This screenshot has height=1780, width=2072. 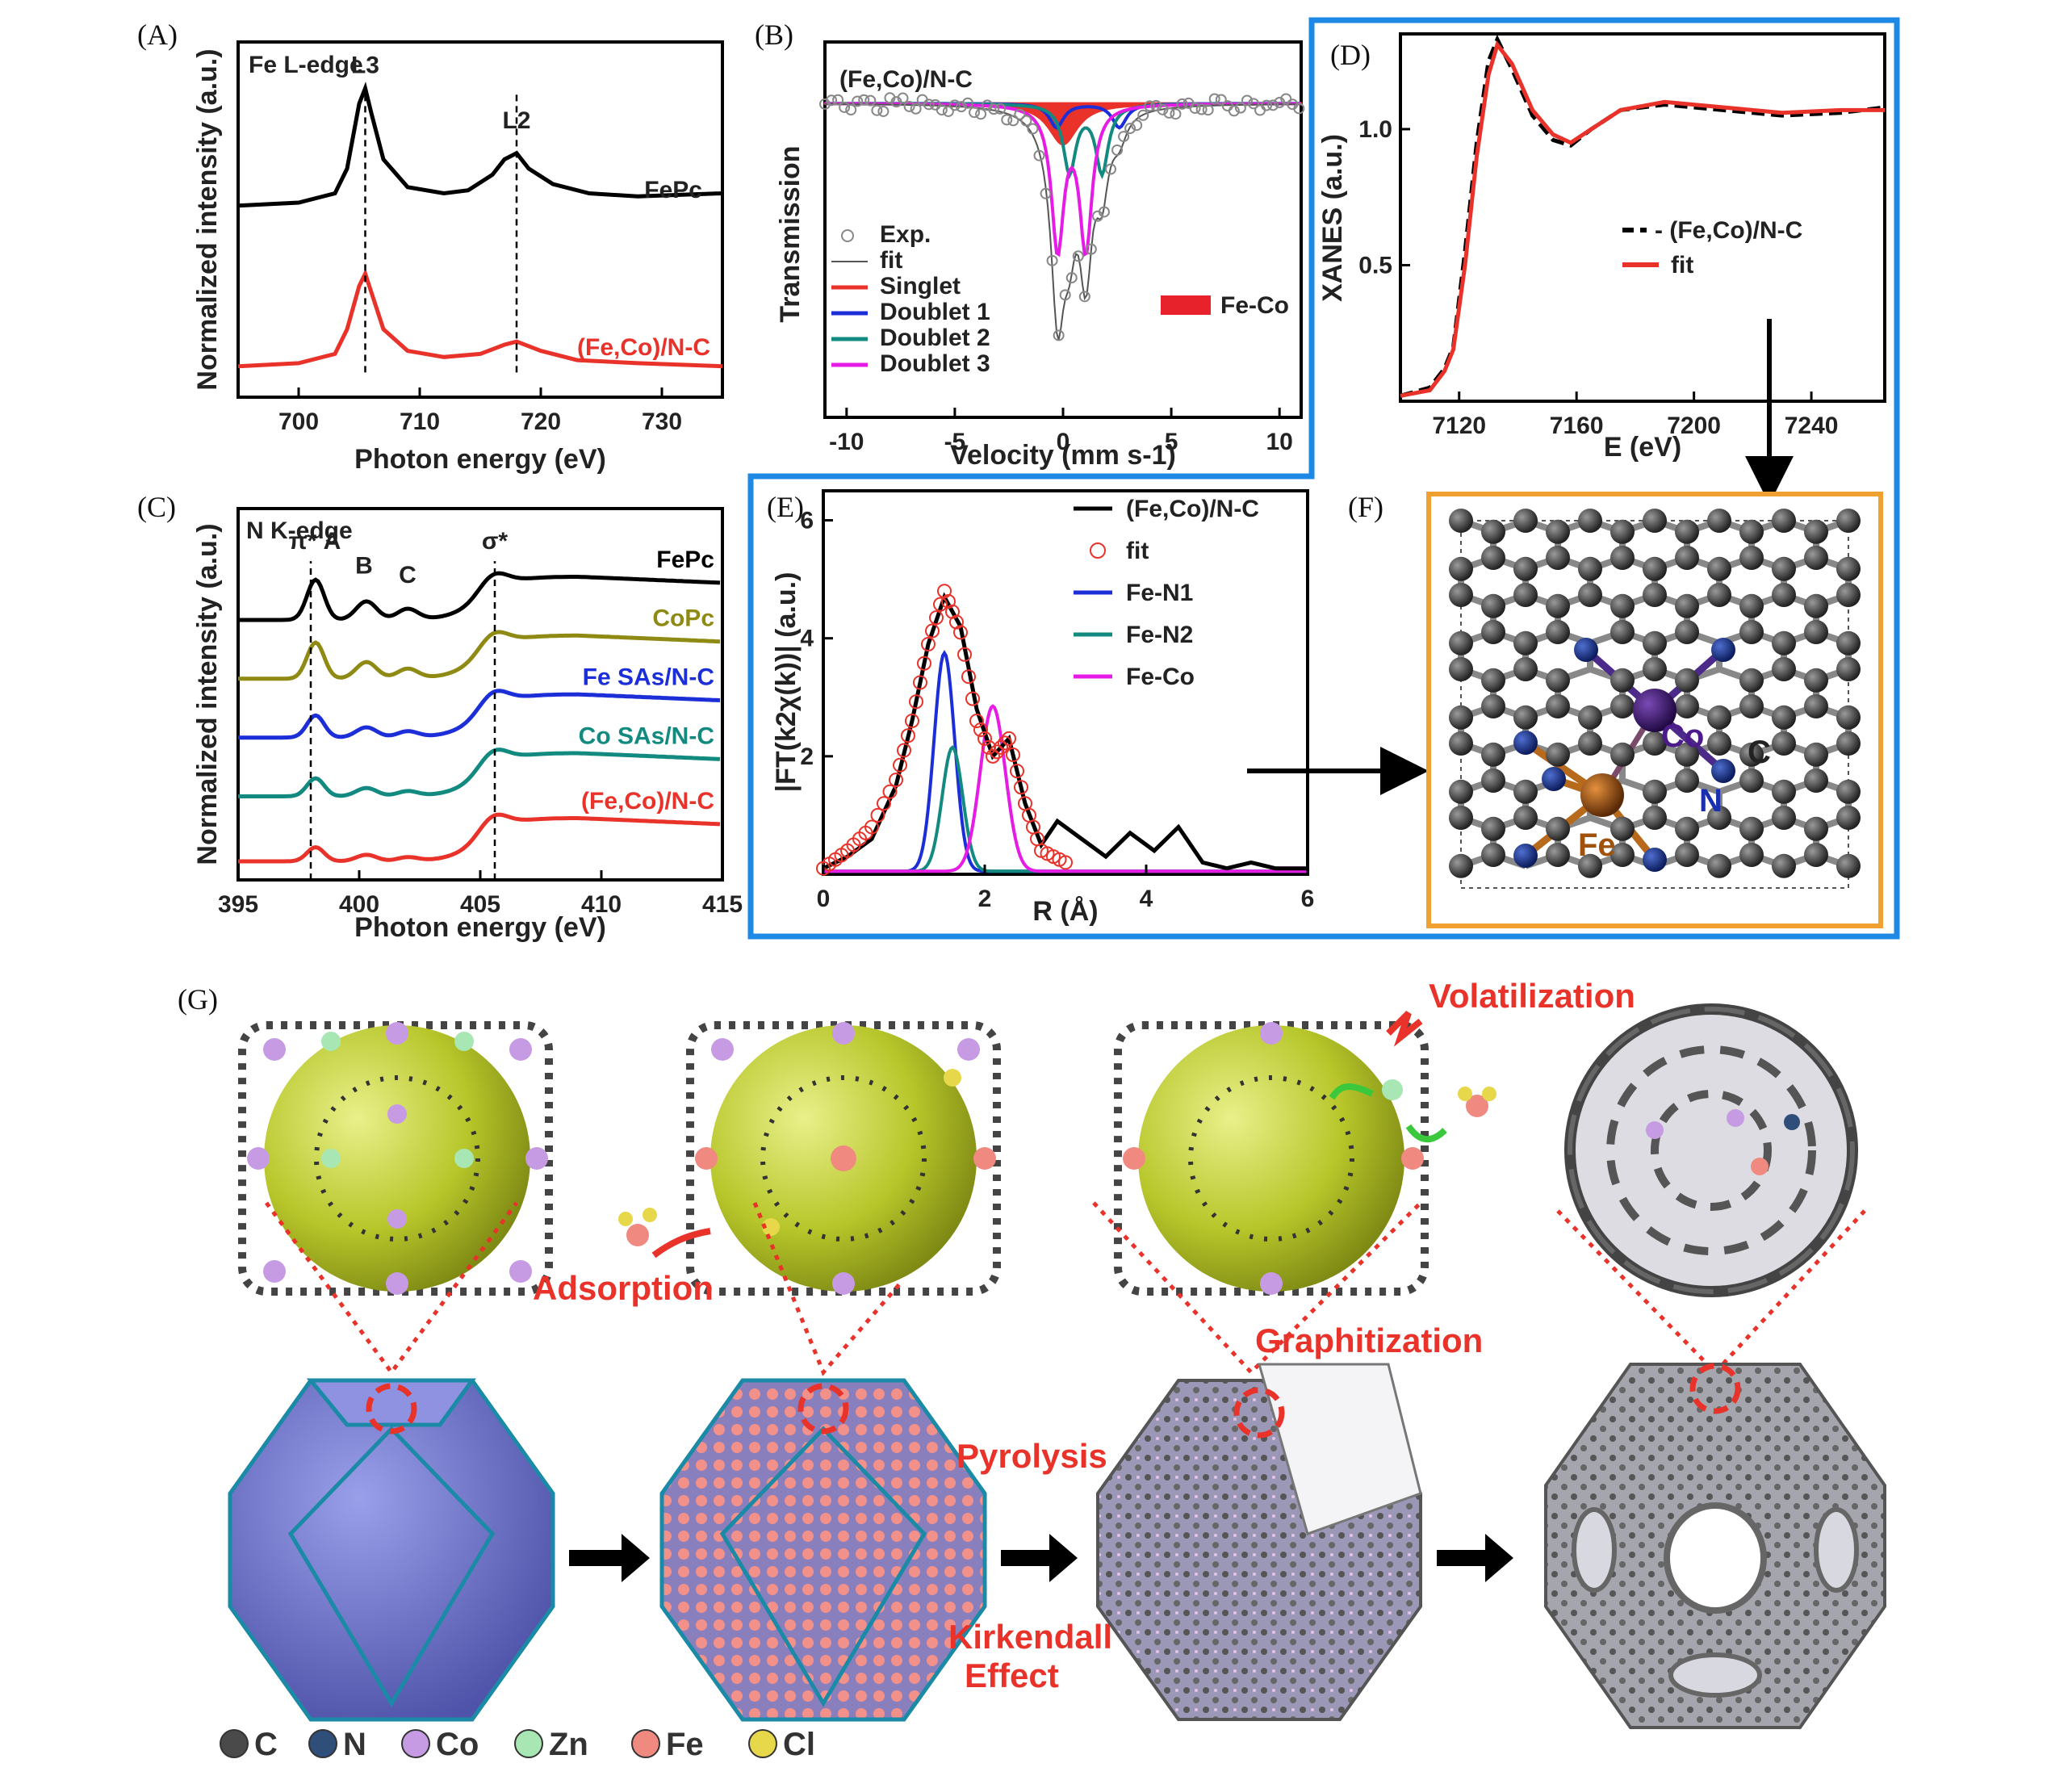 What do you see at coordinates (1171, 442) in the screenshot?
I see `x-tick-label: 5` at bounding box center [1171, 442].